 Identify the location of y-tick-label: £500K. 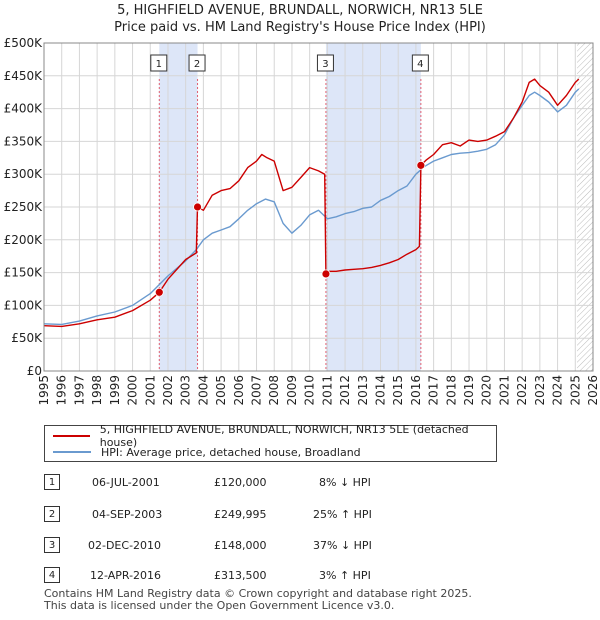
(24, 43).